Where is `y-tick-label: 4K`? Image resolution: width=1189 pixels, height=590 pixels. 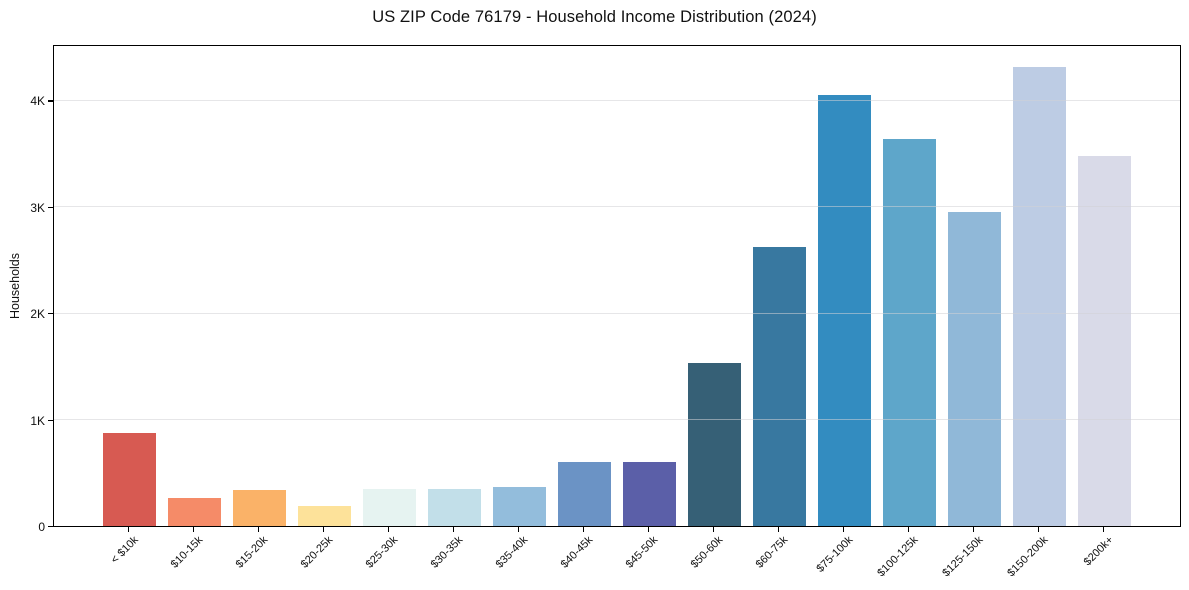 y-tick-label: 4K is located at coordinates (37, 101).